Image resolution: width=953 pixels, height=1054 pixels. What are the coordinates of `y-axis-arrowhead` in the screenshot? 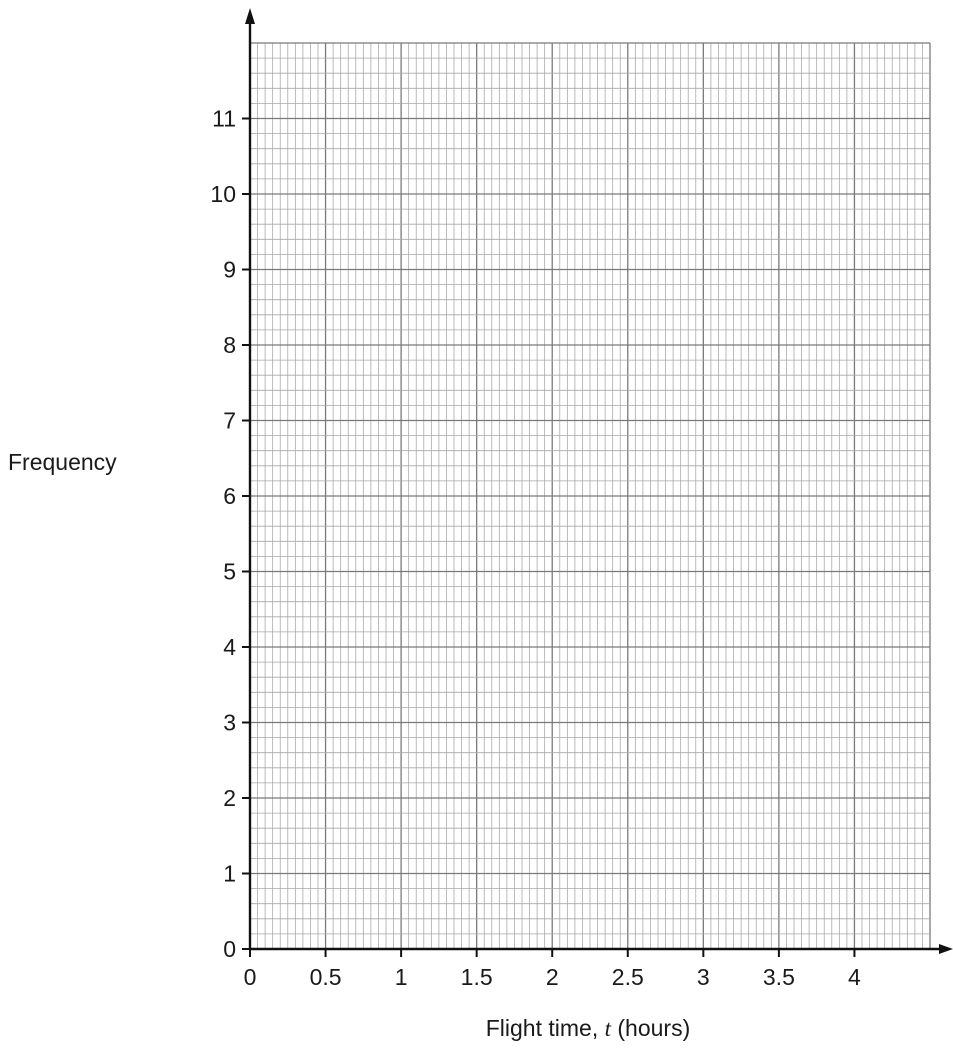 It's located at (250, 16).